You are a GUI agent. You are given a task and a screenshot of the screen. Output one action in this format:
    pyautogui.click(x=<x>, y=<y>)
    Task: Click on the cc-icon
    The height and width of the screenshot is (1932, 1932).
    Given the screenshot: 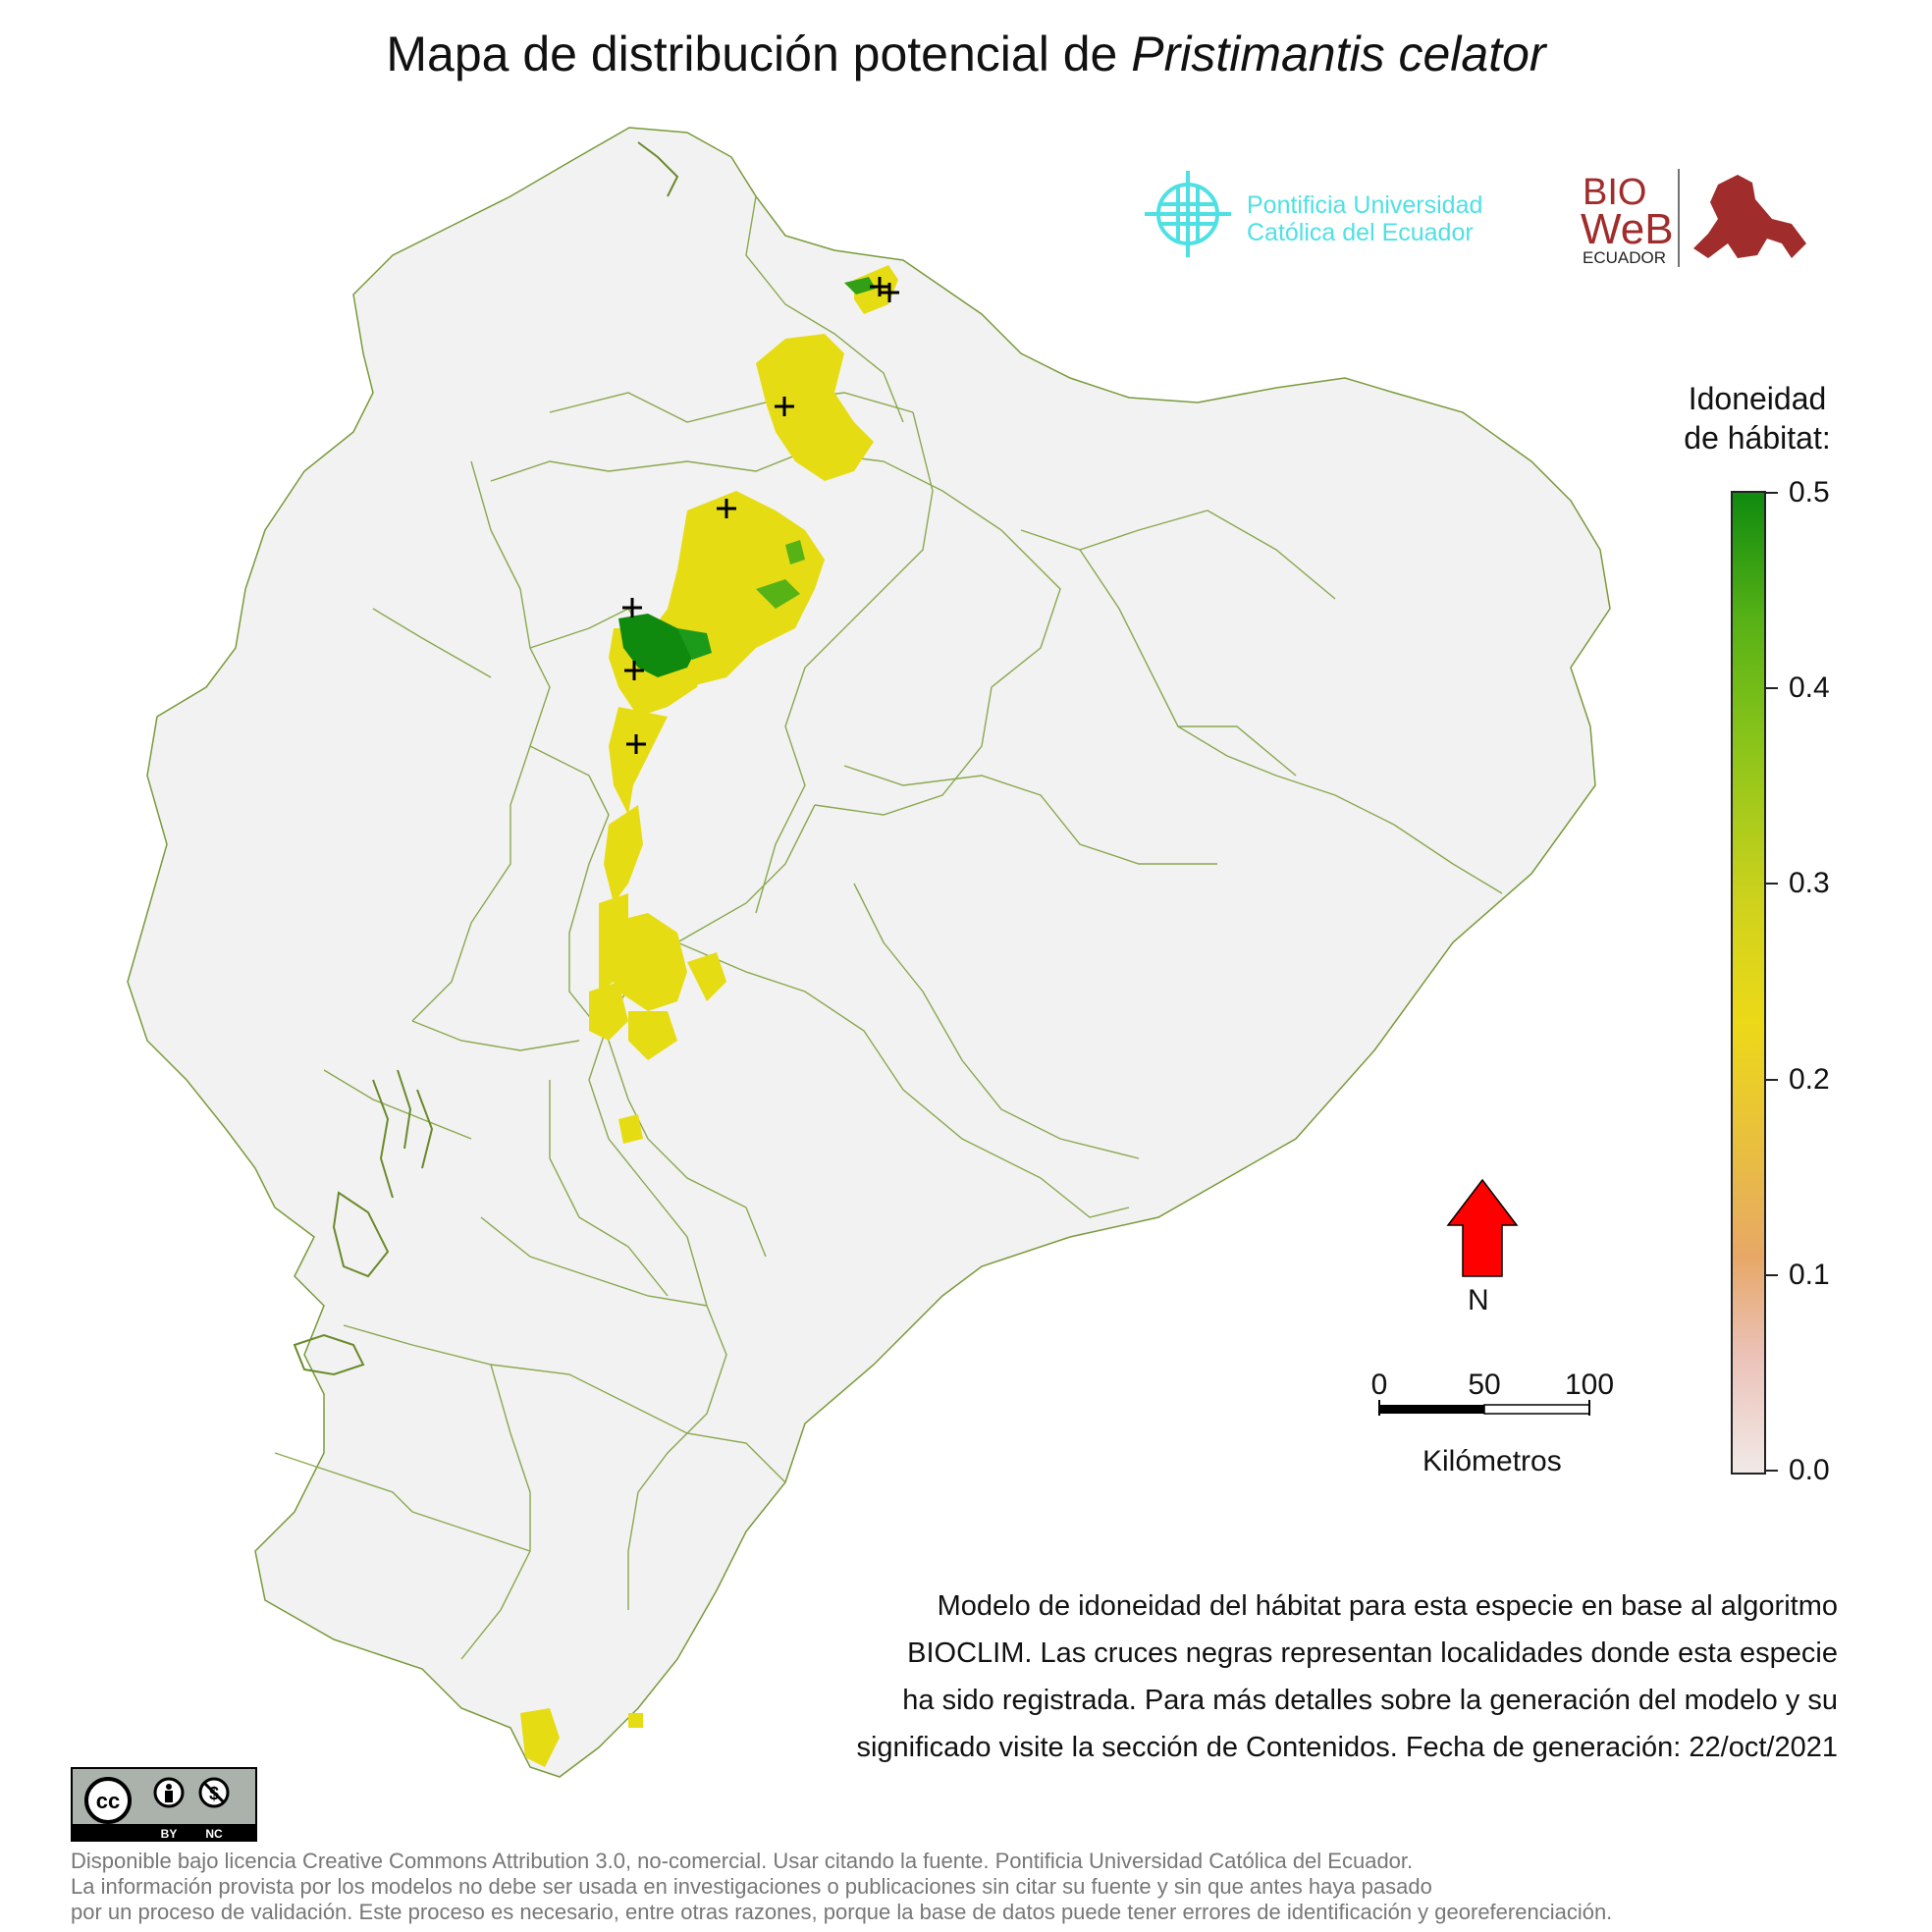 What is the action you would take?
    pyautogui.click(x=108, y=1800)
    